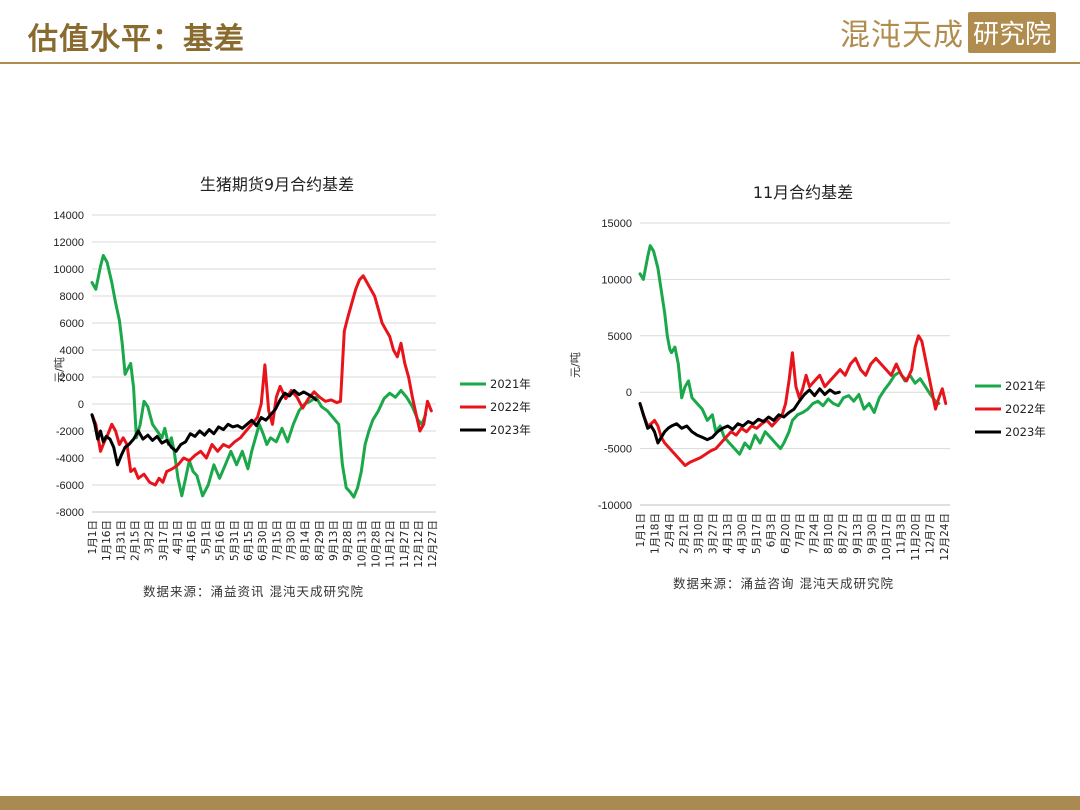 This screenshot has width=1080, height=810. Describe the element at coordinates (616, 224) in the screenshot. I see `y-tick-label: 15000` at that location.